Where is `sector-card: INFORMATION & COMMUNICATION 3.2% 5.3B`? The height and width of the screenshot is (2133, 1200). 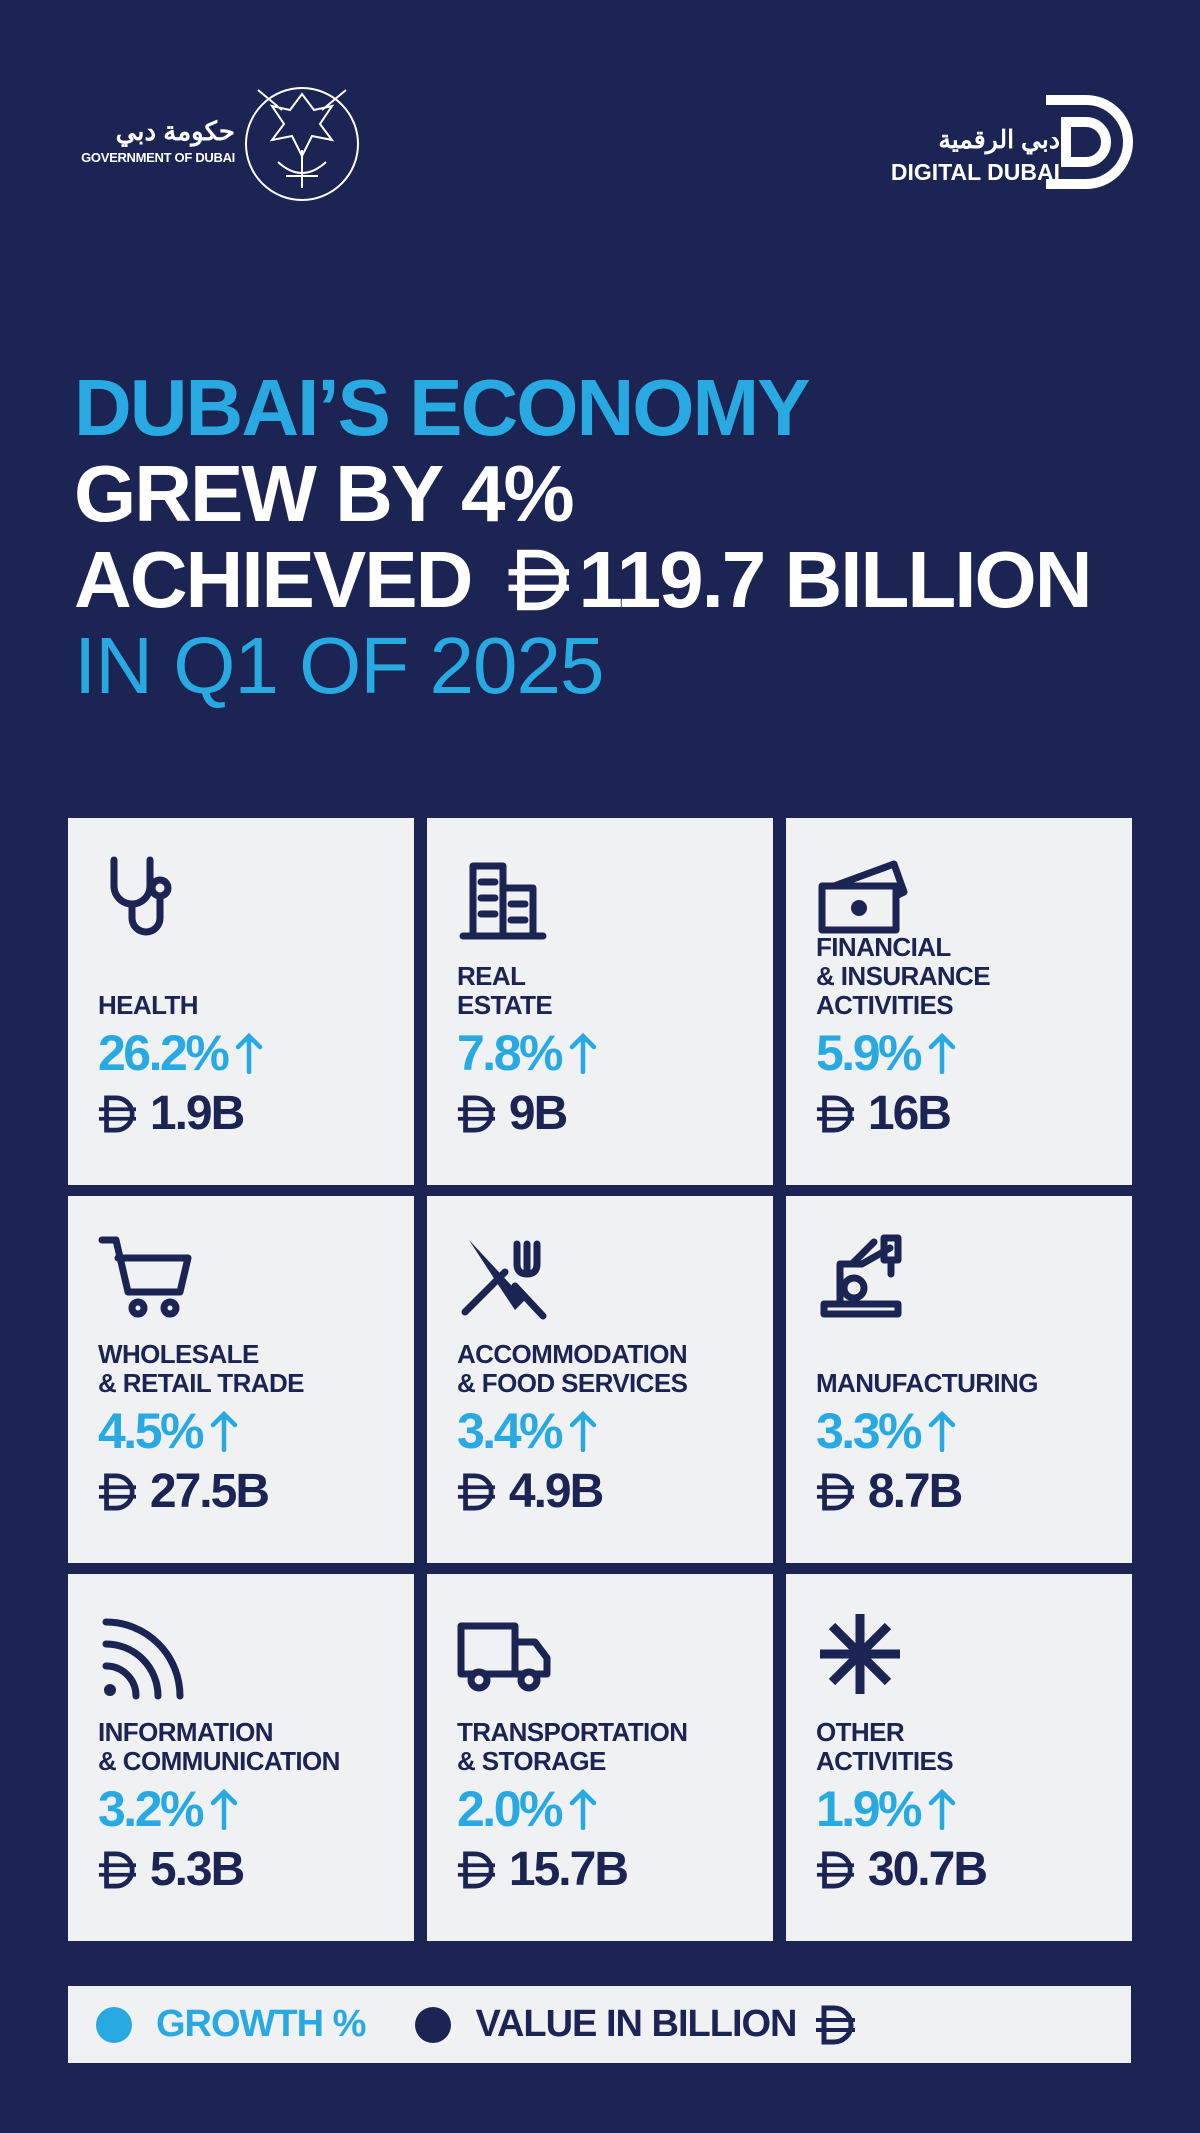
sector-card: INFORMATION & COMMUNICATION 3.2% 5.3B is located at coordinates (241, 1757).